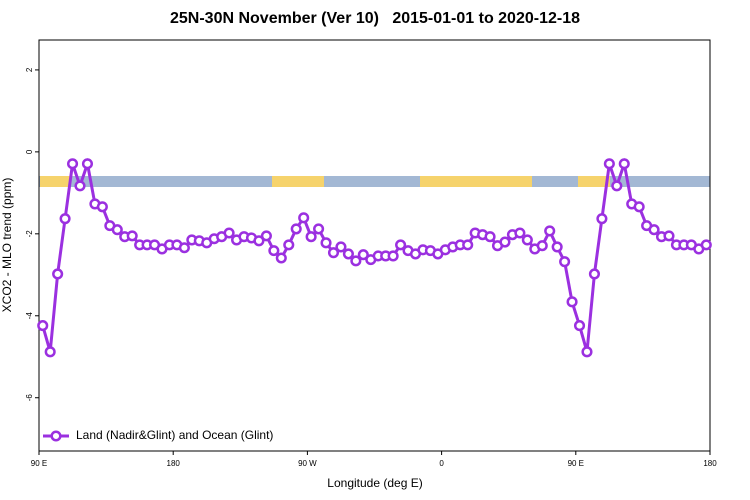 The image size is (750, 500). Describe the element at coordinates (29, 234) in the screenshot. I see `y-tick-label: -2` at that location.